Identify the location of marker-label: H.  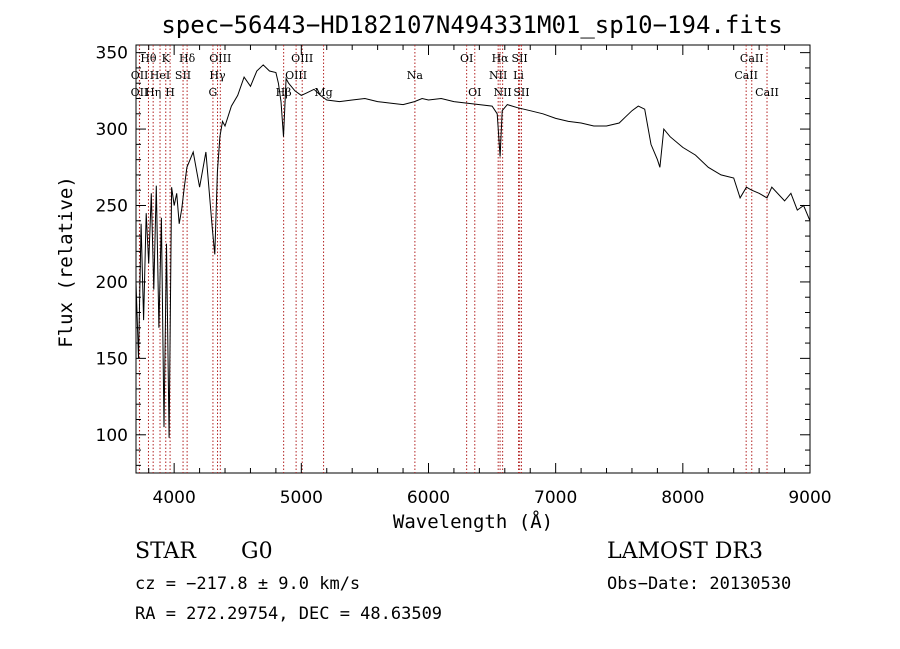
(170, 92).